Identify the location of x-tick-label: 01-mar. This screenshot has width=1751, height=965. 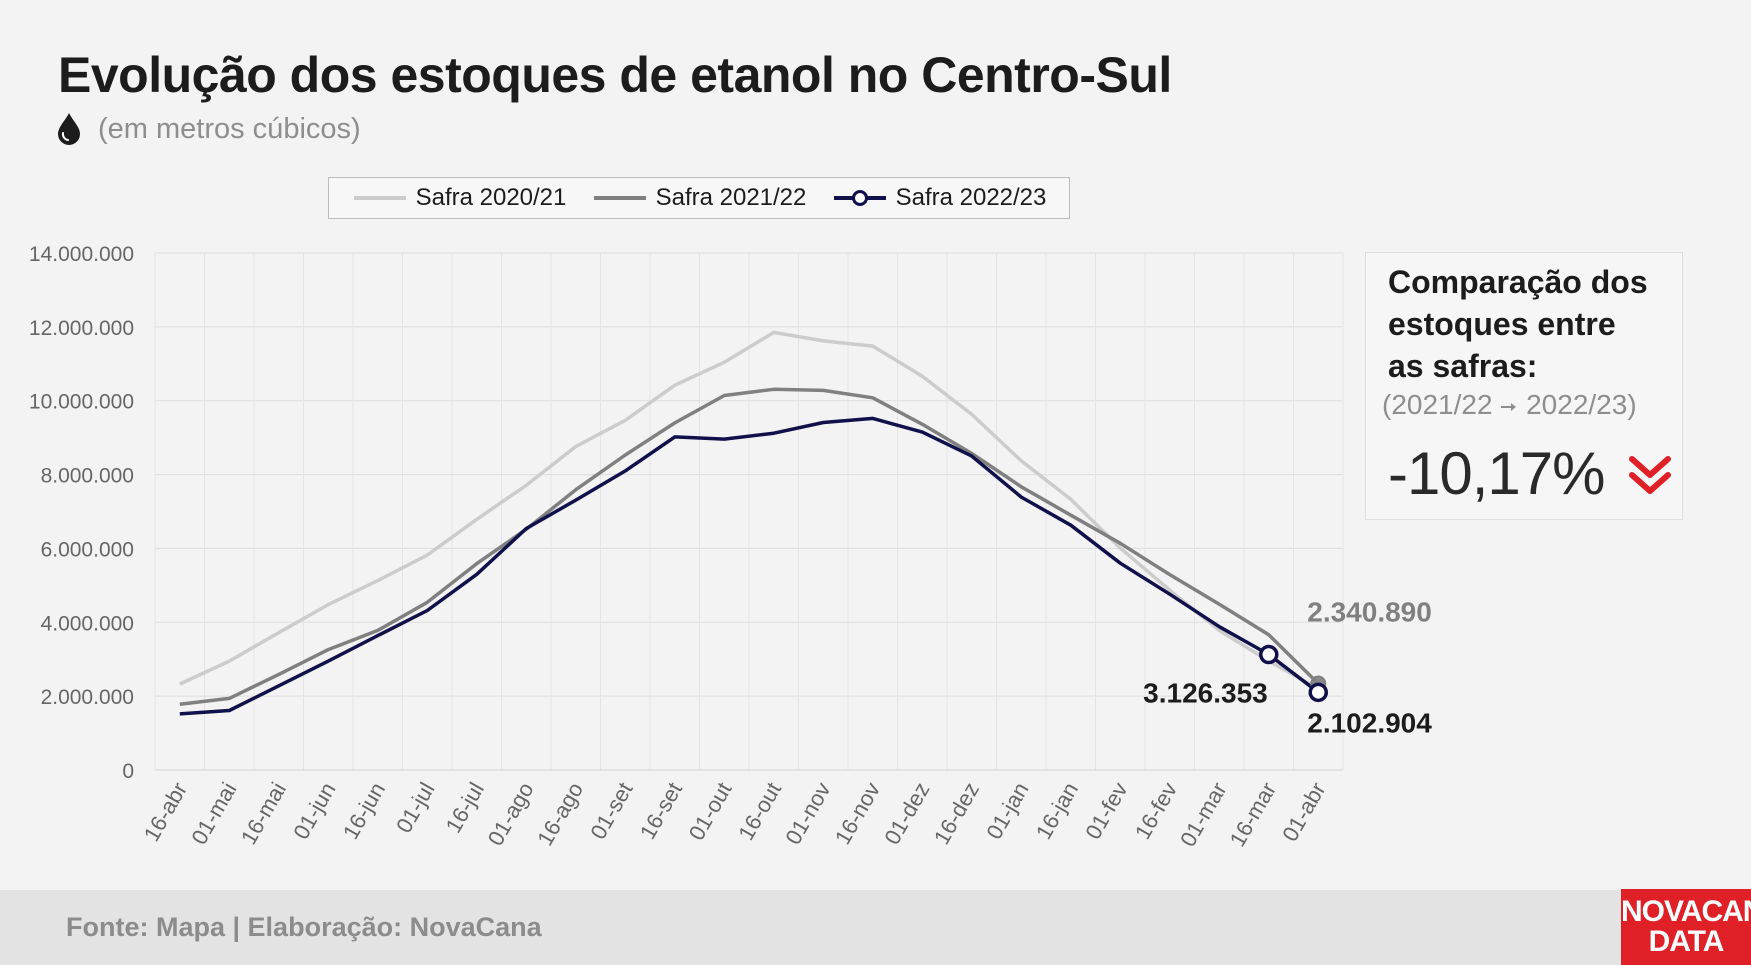
(1203, 814).